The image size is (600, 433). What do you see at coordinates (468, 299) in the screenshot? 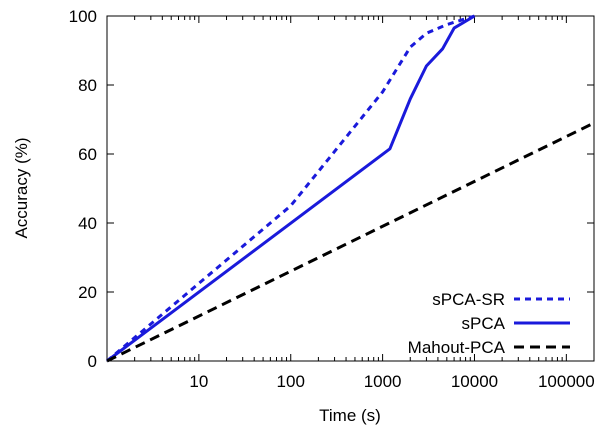
I see `legend-label: sPCA-SR` at bounding box center [468, 299].